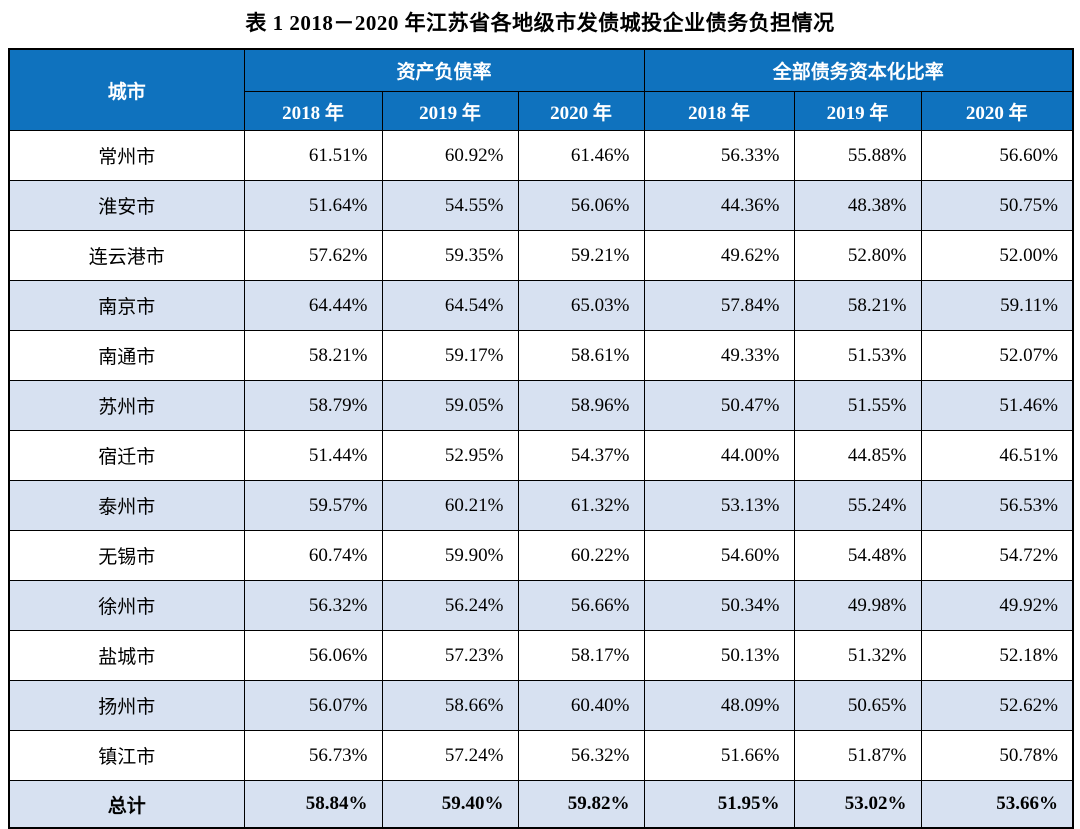 The height and width of the screenshot is (829, 1080). What do you see at coordinates (126, 155) in the screenshot?
I see `city-cell: 常州市` at bounding box center [126, 155].